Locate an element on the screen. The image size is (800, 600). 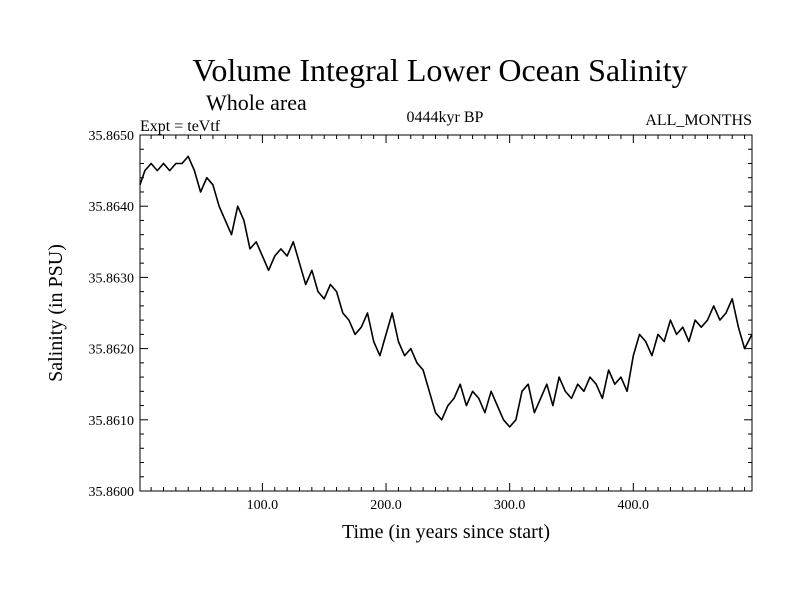
x-axis-label: Time (in years since start) is located at coordinates (446, 532).